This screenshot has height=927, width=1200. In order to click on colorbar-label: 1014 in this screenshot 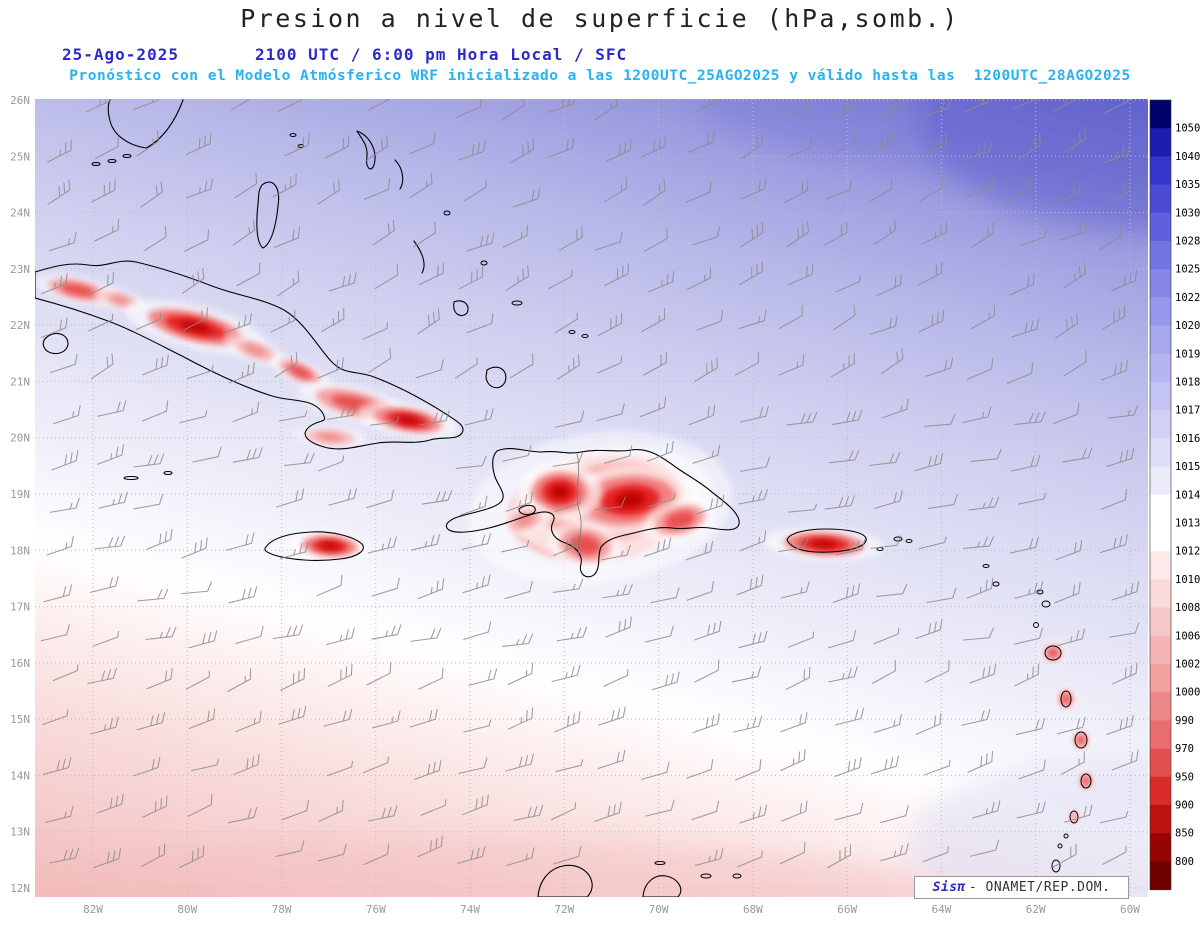, I will do `click(1187, 495)`.